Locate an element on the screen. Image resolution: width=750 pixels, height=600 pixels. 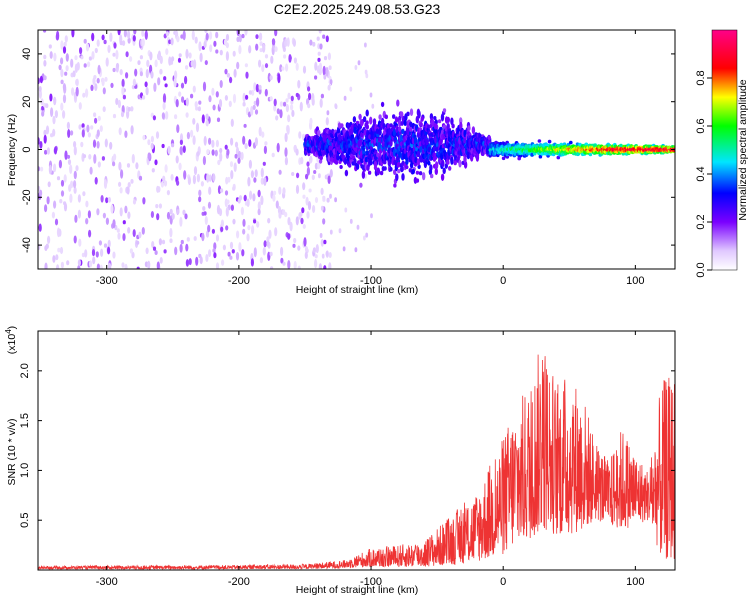
colorbar-ticks: 0.0 0.2 0.4 0.6 0.8 is located at coordinates (703, 174).